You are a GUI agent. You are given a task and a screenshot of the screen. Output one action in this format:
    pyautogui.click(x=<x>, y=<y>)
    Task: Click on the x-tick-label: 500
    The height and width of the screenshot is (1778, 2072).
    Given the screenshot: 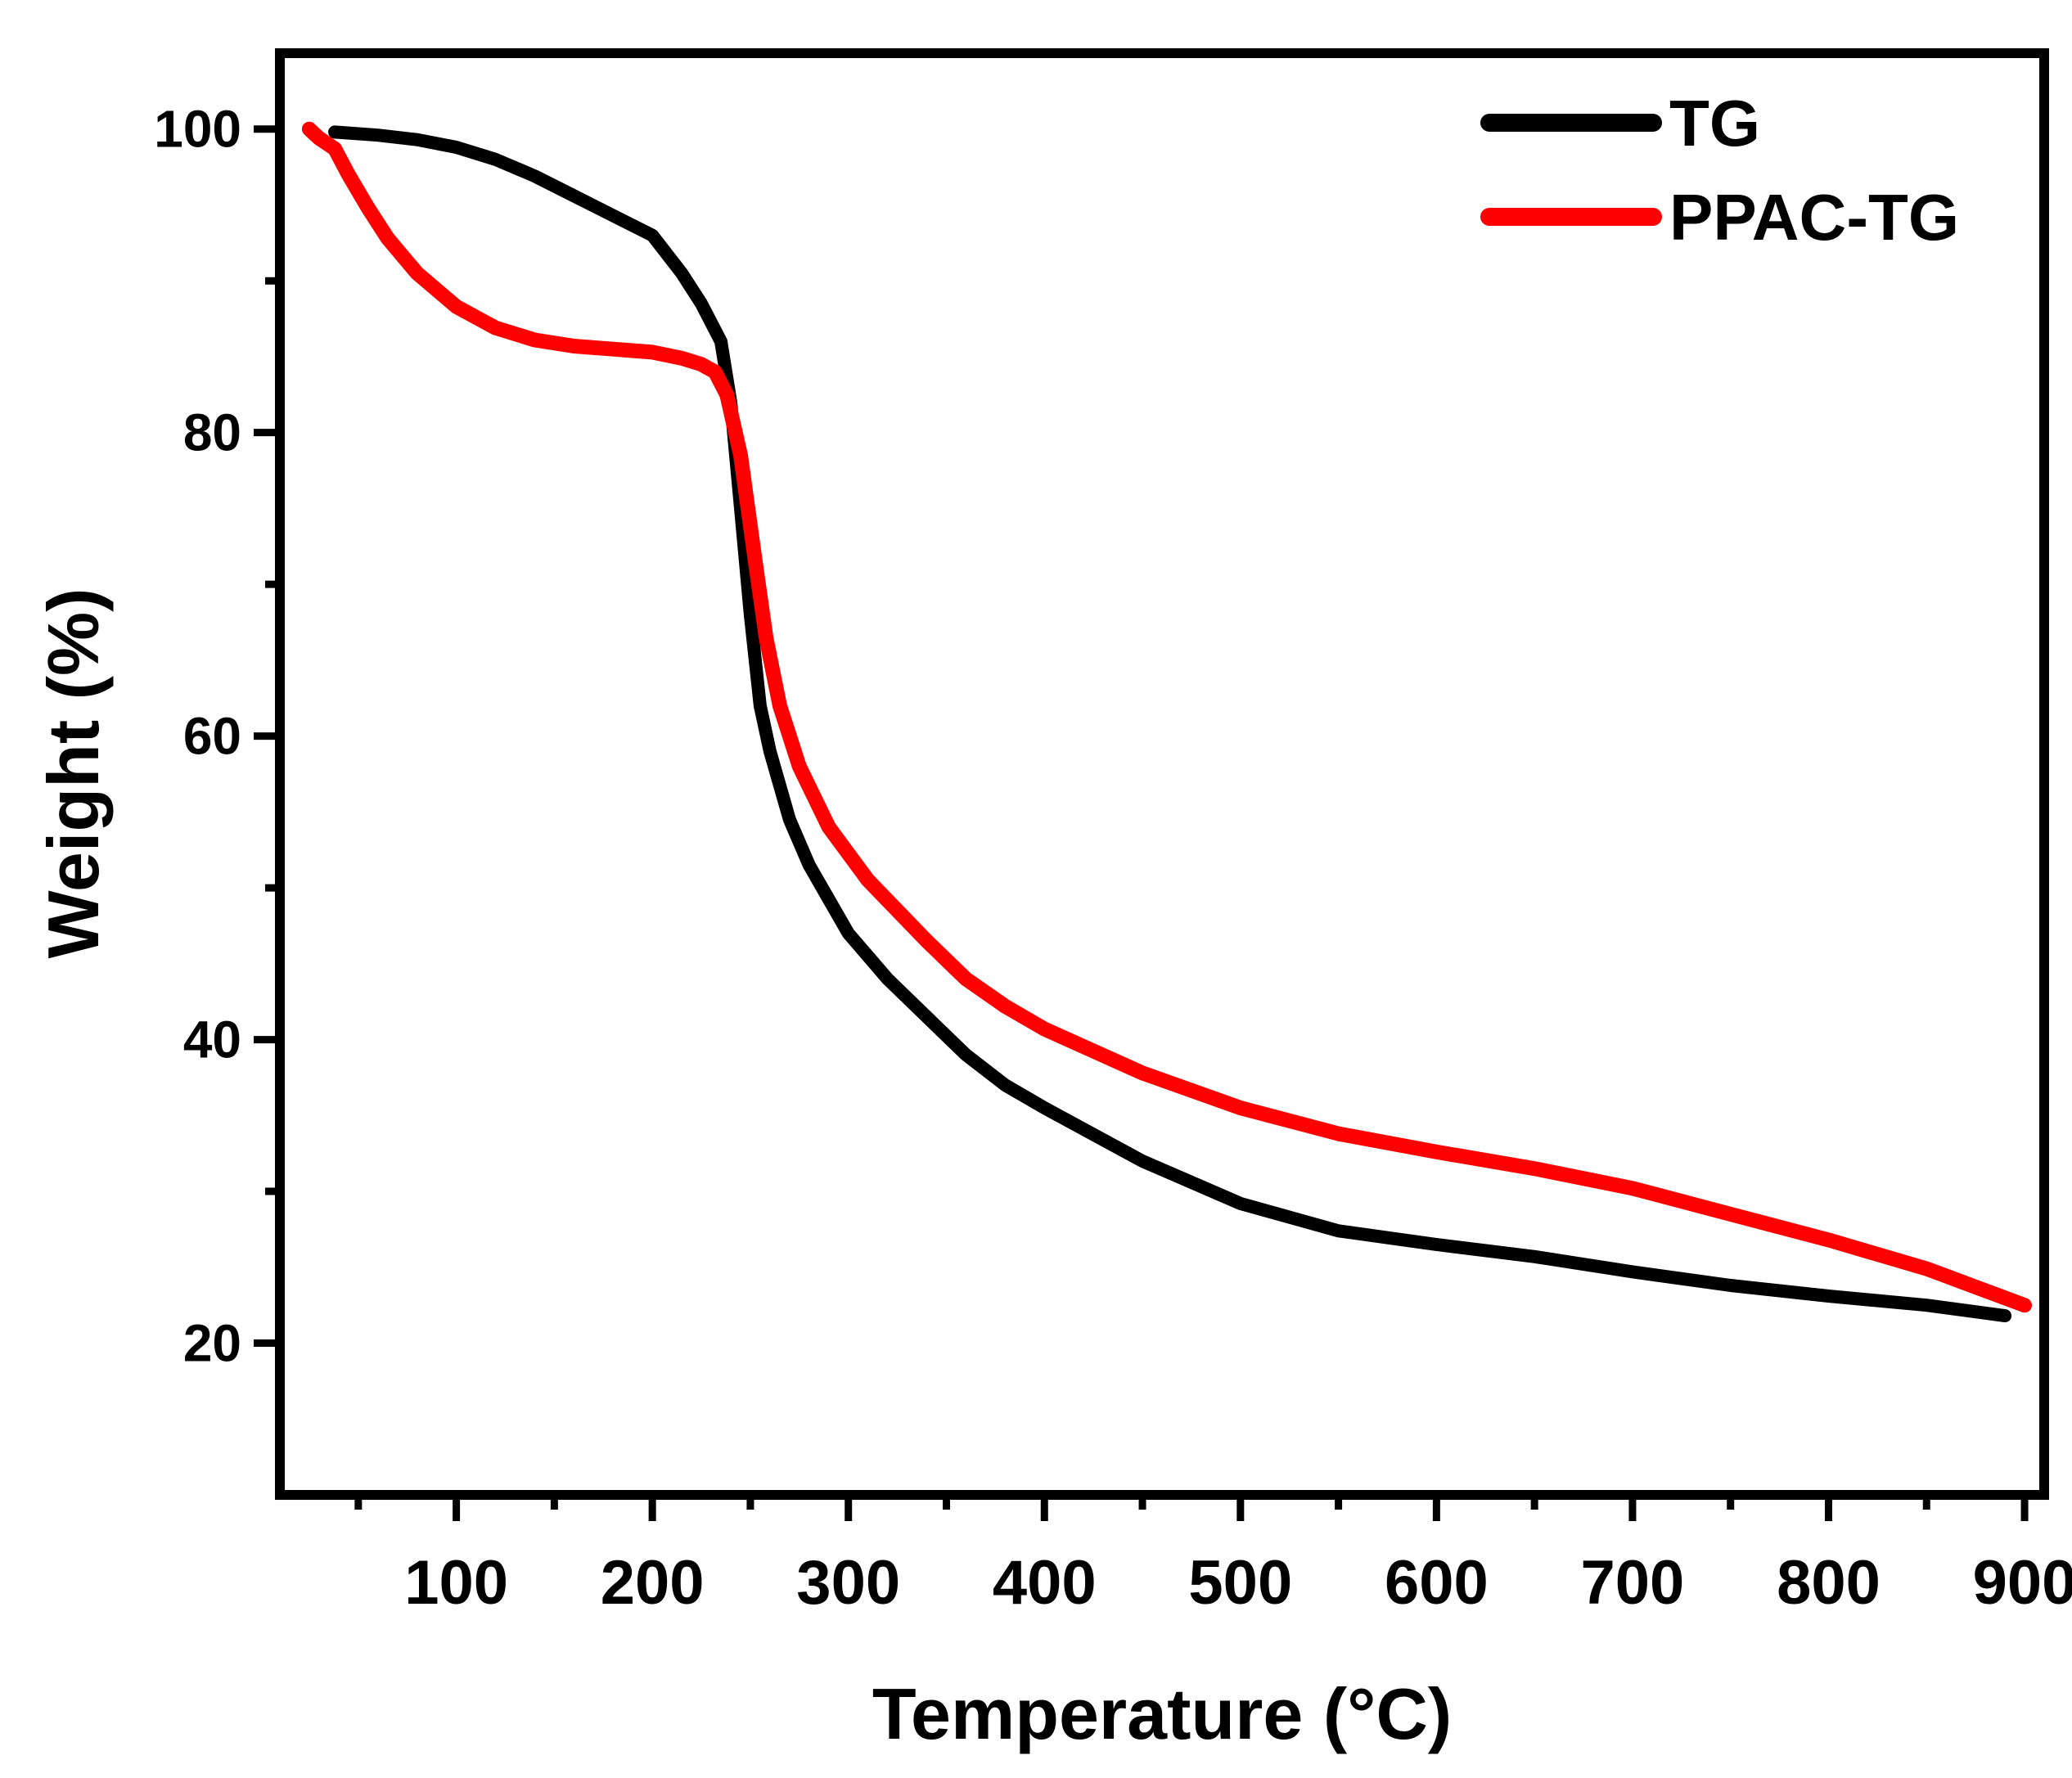 What is the action you would take?
    pyautogui.click(x=1240, y=1583)
    